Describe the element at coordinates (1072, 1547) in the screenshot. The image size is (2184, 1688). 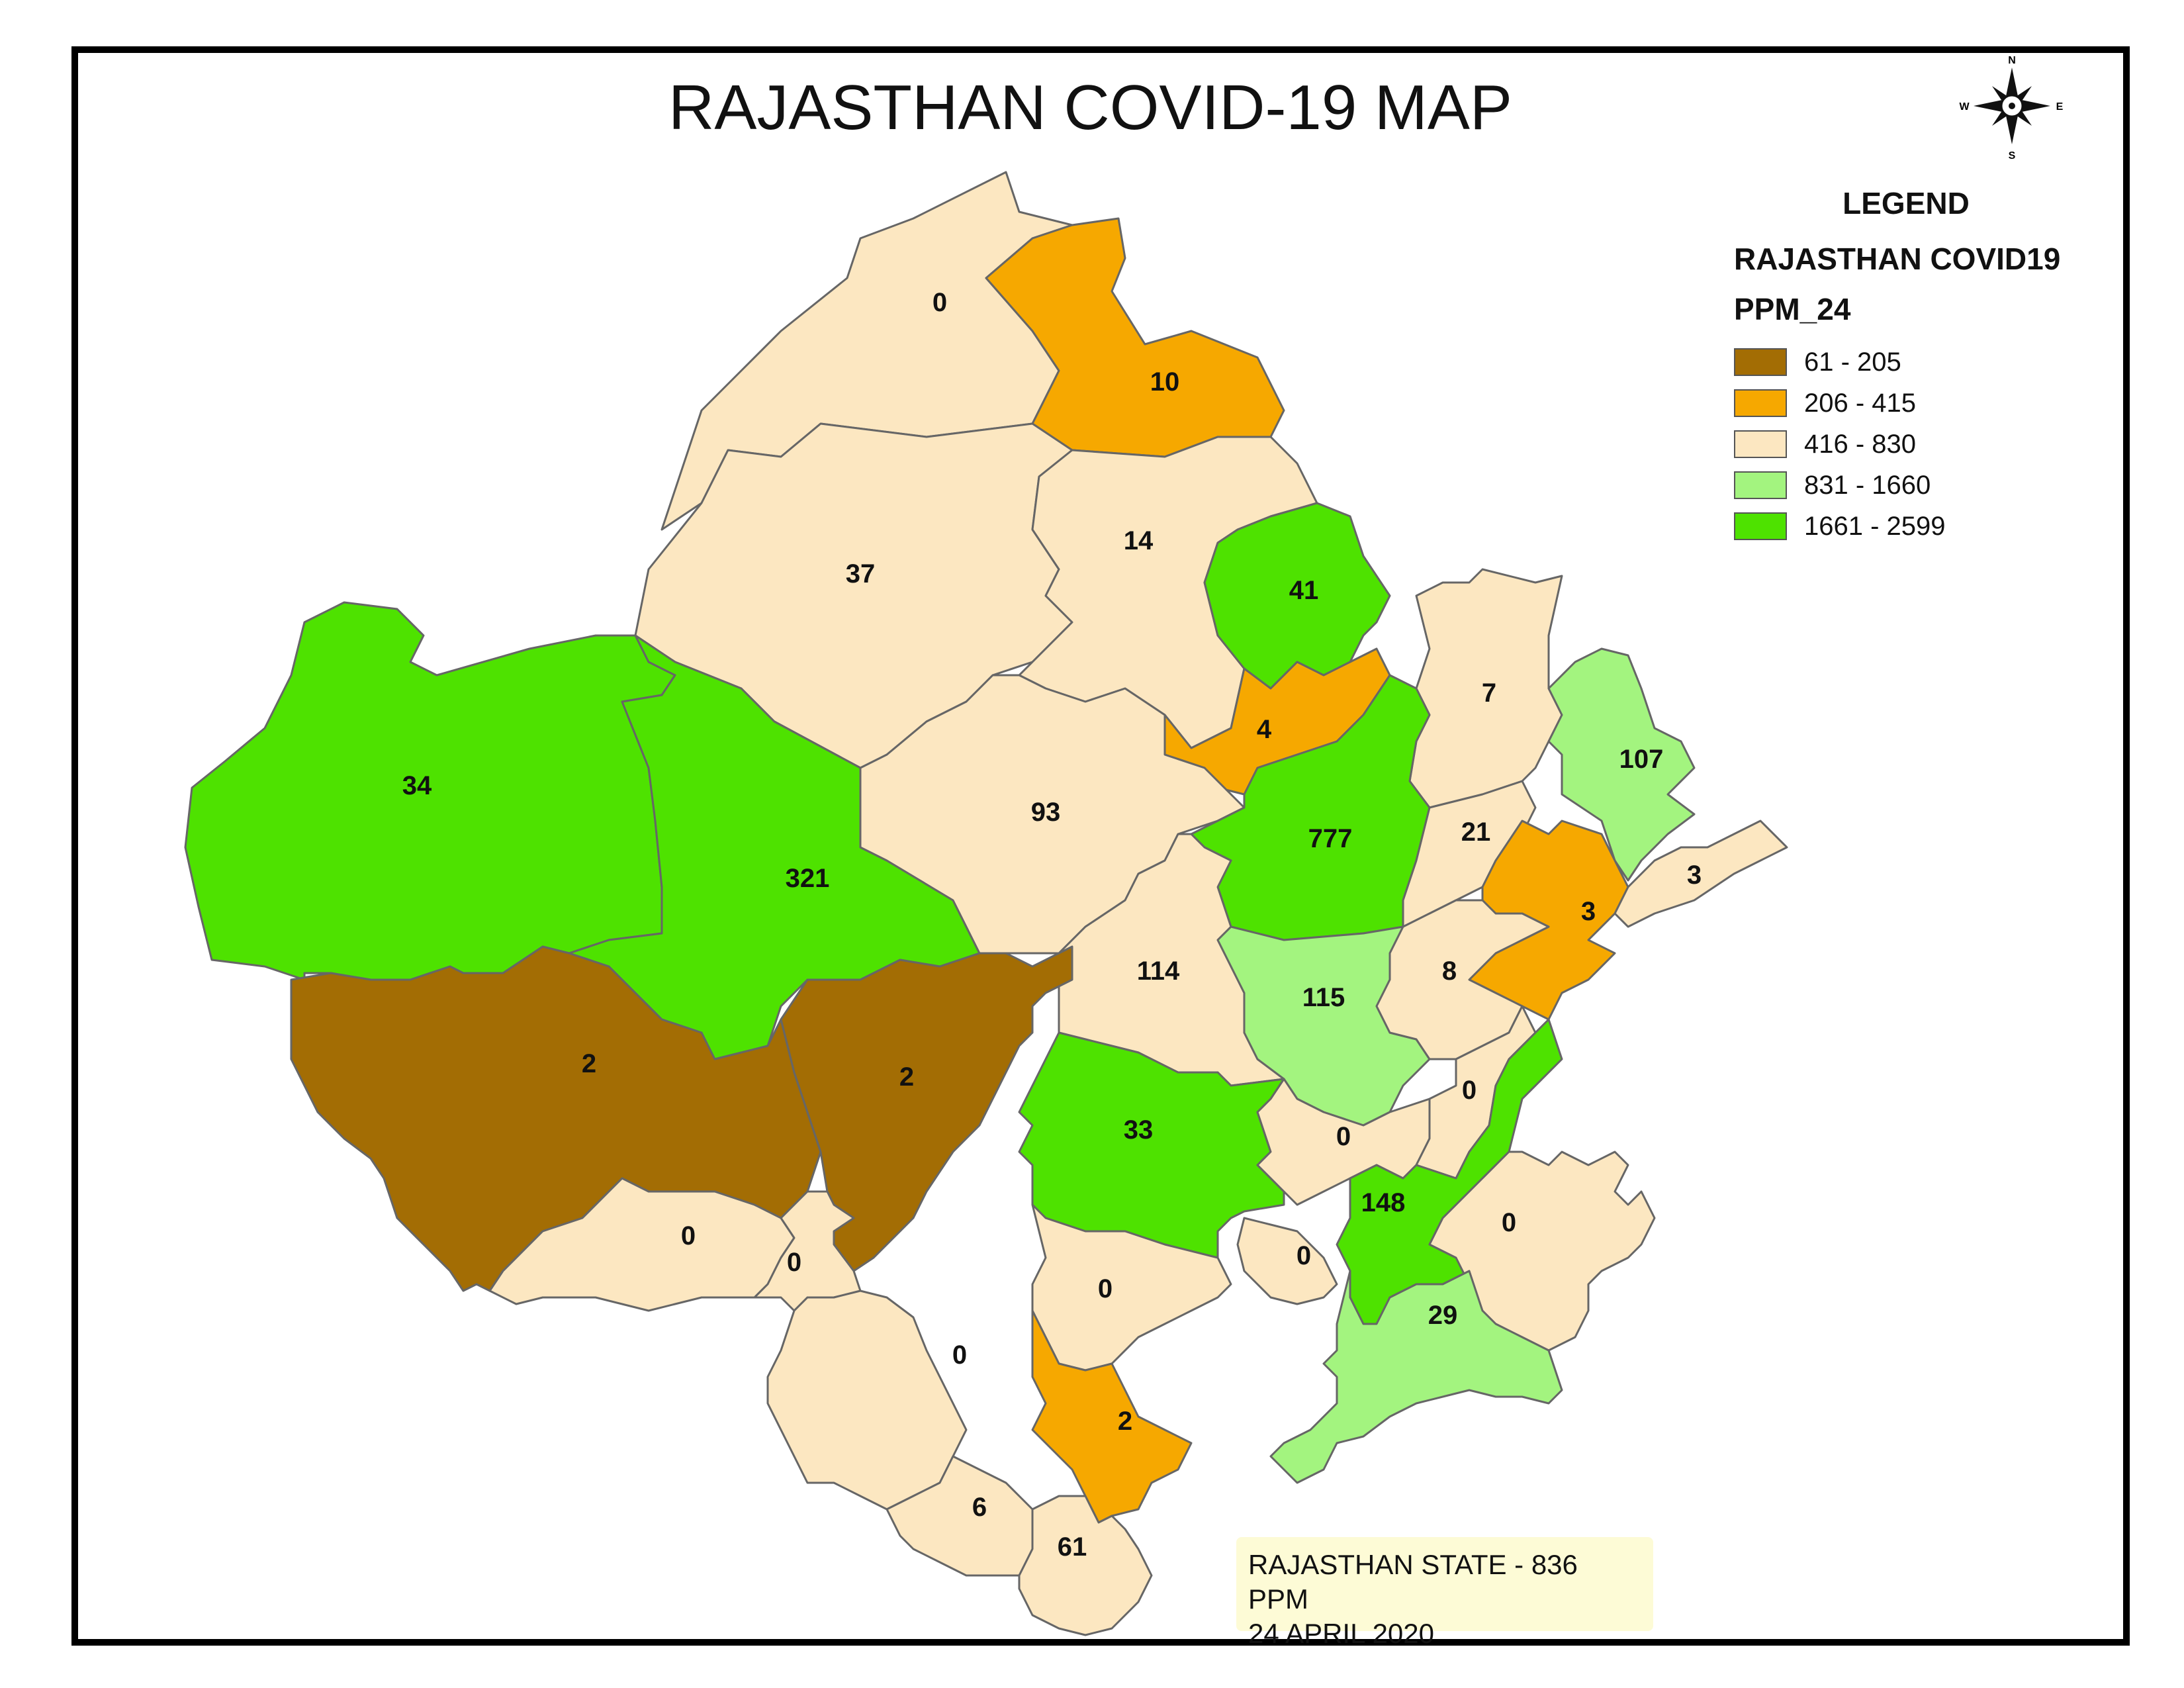
I see `district-value-label: 61` at that location.